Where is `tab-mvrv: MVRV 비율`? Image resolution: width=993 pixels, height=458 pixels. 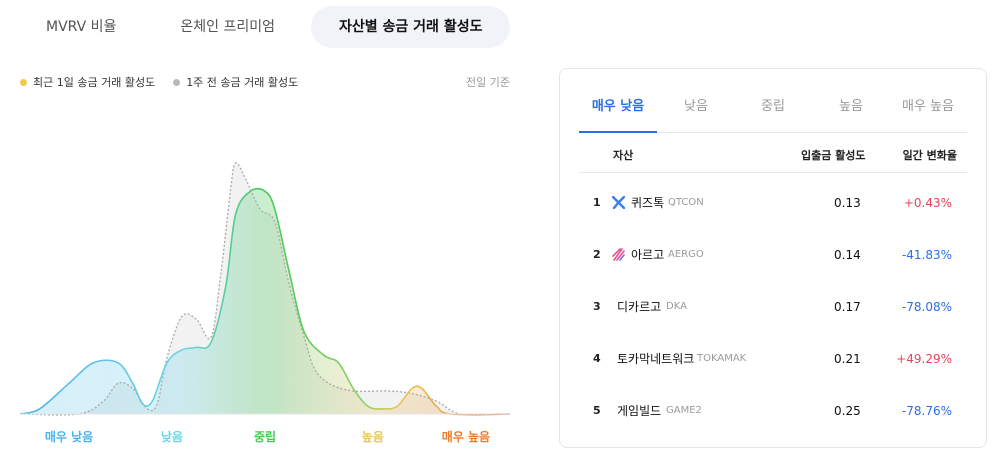
tab-mvrv: MVRV 비율 is located at coordinates (81, 27).